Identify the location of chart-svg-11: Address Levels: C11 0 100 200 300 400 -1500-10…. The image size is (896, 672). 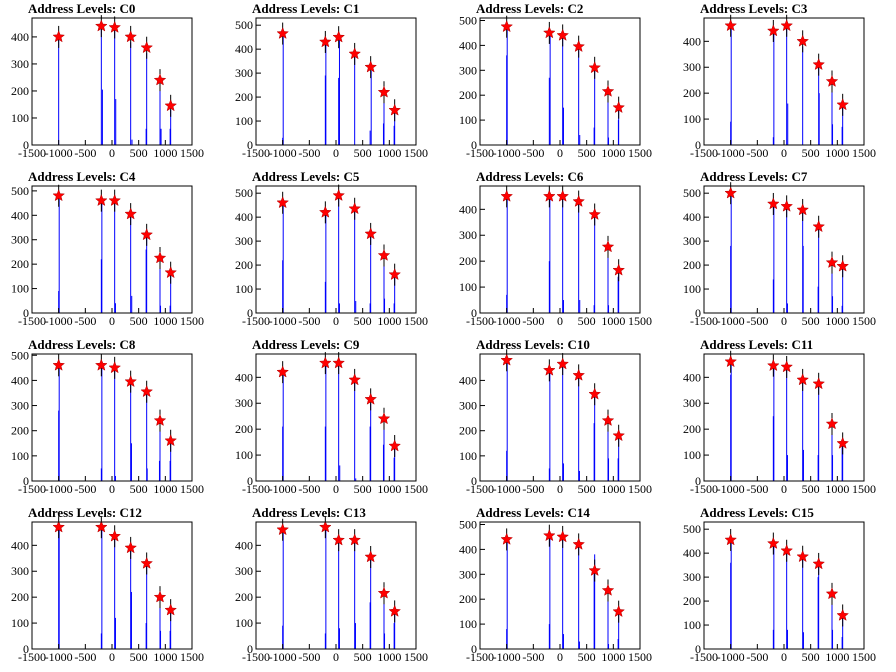
(779, 416).